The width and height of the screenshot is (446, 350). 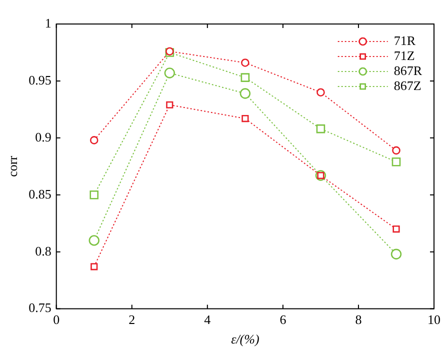 I want to click on y-tick-label: 0.75, so click(x=40, y=308).